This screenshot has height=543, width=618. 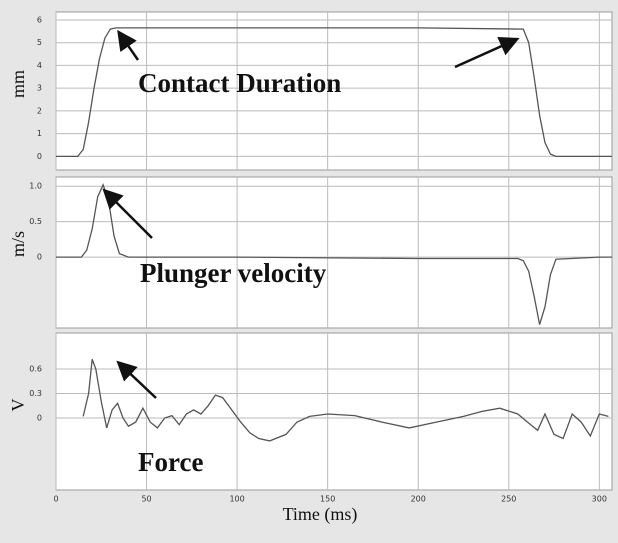 I want to click on y-tick-label: 5, so click(x=39, y=42).